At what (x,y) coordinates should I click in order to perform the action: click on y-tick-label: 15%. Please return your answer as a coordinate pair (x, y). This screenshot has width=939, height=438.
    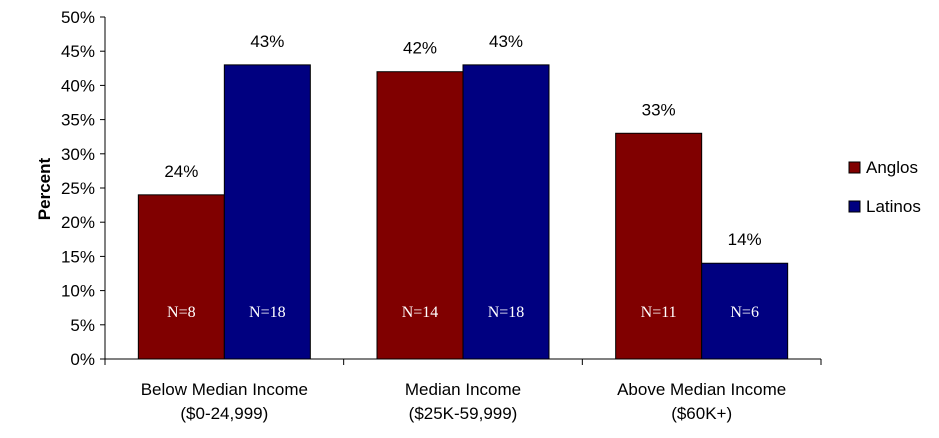
    Looking at the image, I should click on (78, 256).